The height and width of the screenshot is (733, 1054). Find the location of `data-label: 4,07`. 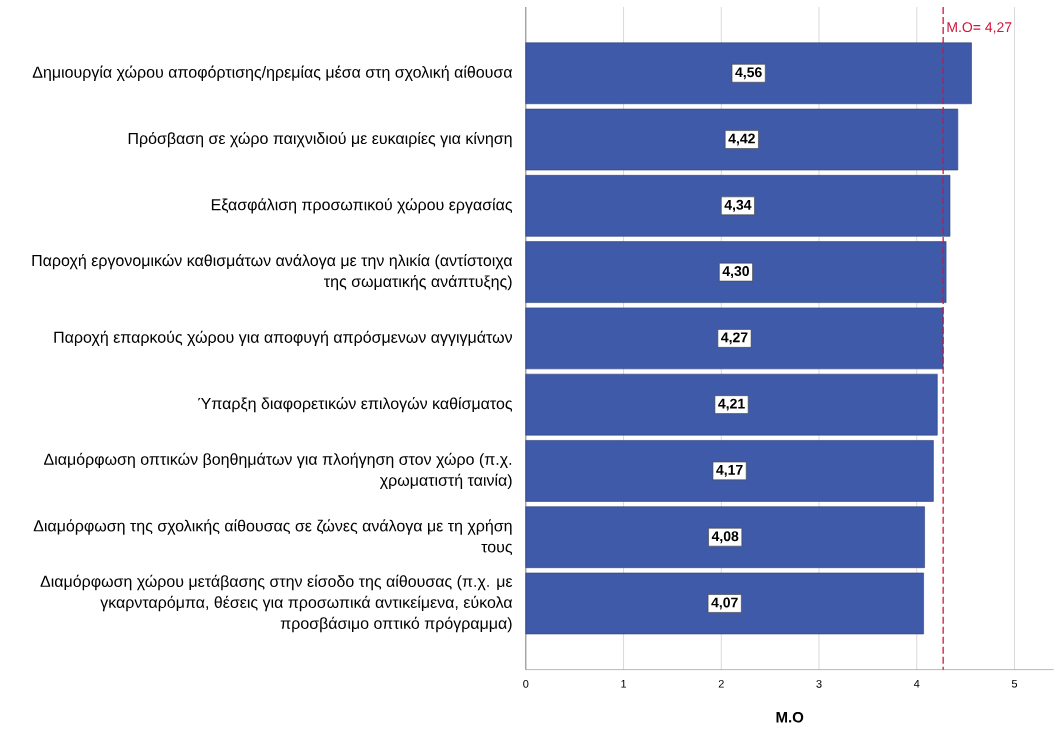

data-label: 4,07 is located at coordinates (724, 603).